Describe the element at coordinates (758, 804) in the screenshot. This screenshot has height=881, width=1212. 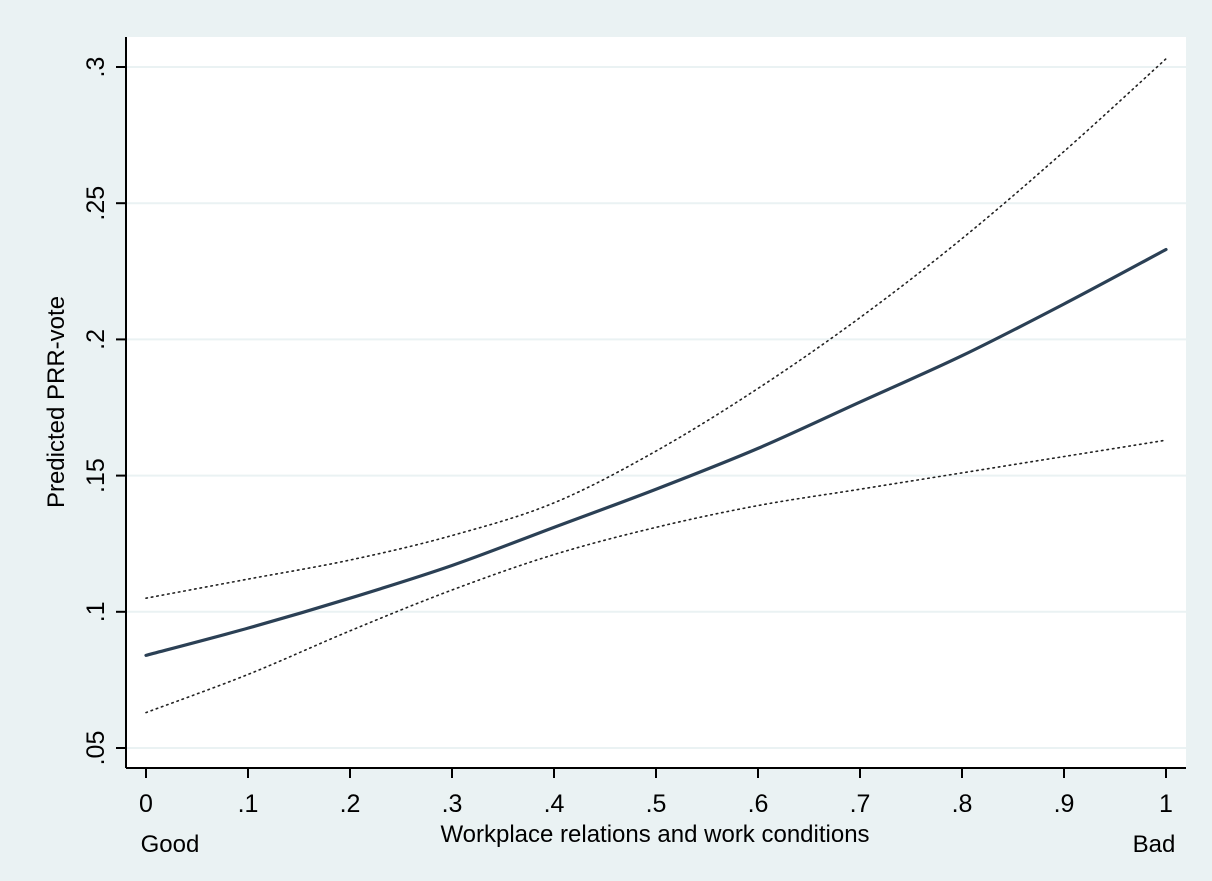
I see `x-tick-label: .6` at that location.